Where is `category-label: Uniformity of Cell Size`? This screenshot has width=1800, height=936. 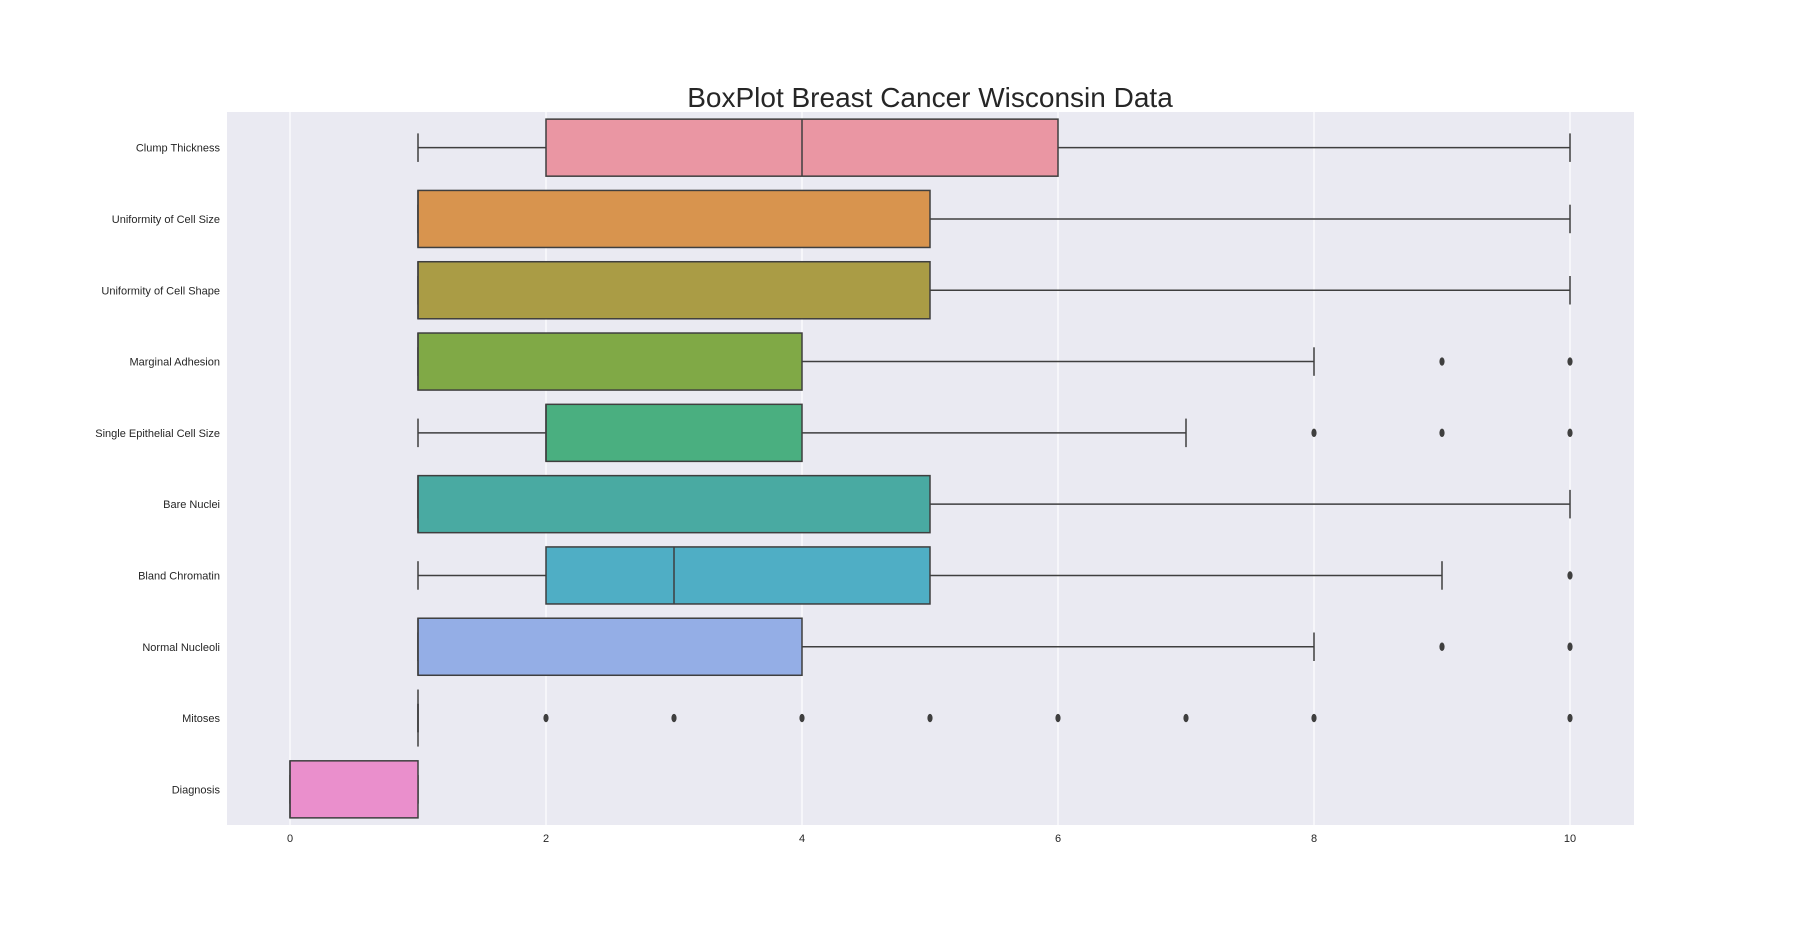
category-label: Uniformity of Cell Size is located at coordinates (166, 220).